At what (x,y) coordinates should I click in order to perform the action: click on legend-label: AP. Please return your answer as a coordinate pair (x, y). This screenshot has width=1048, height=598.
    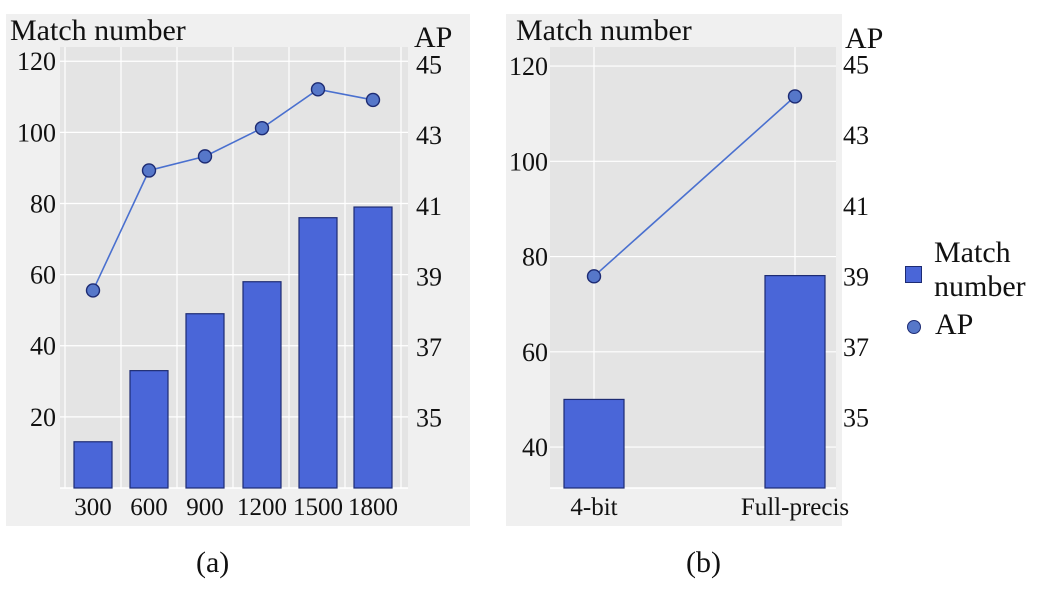
    Looking at the image, I should click on (954, 324).